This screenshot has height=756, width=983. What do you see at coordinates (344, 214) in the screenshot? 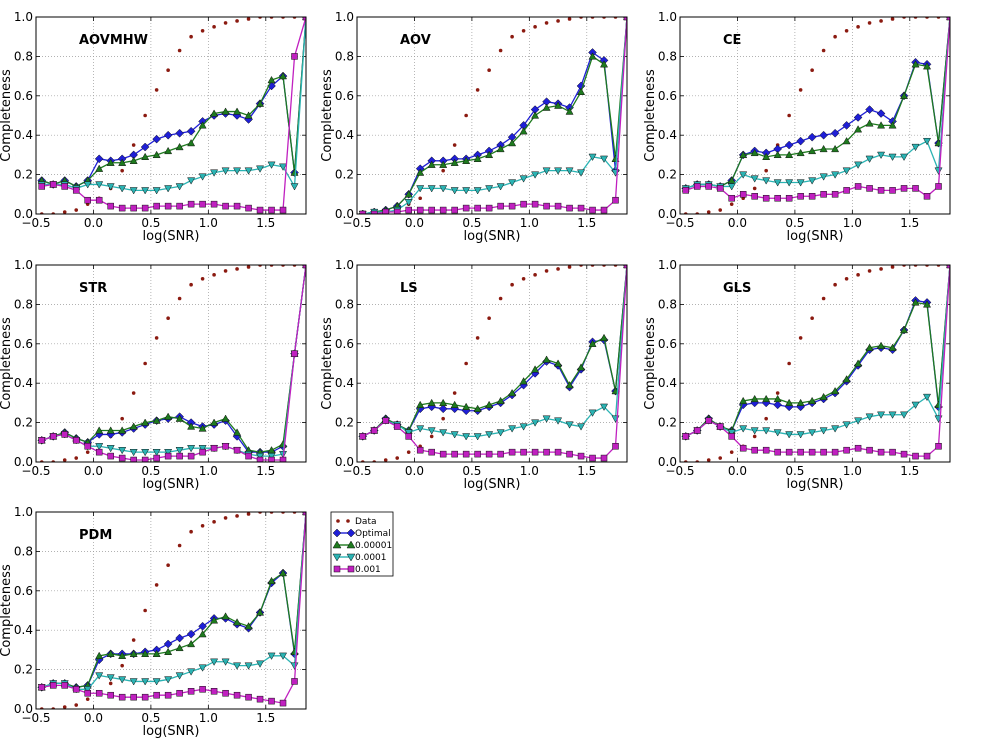
I see `y-tick-label: 0.0` at bounding box center [344, 214].